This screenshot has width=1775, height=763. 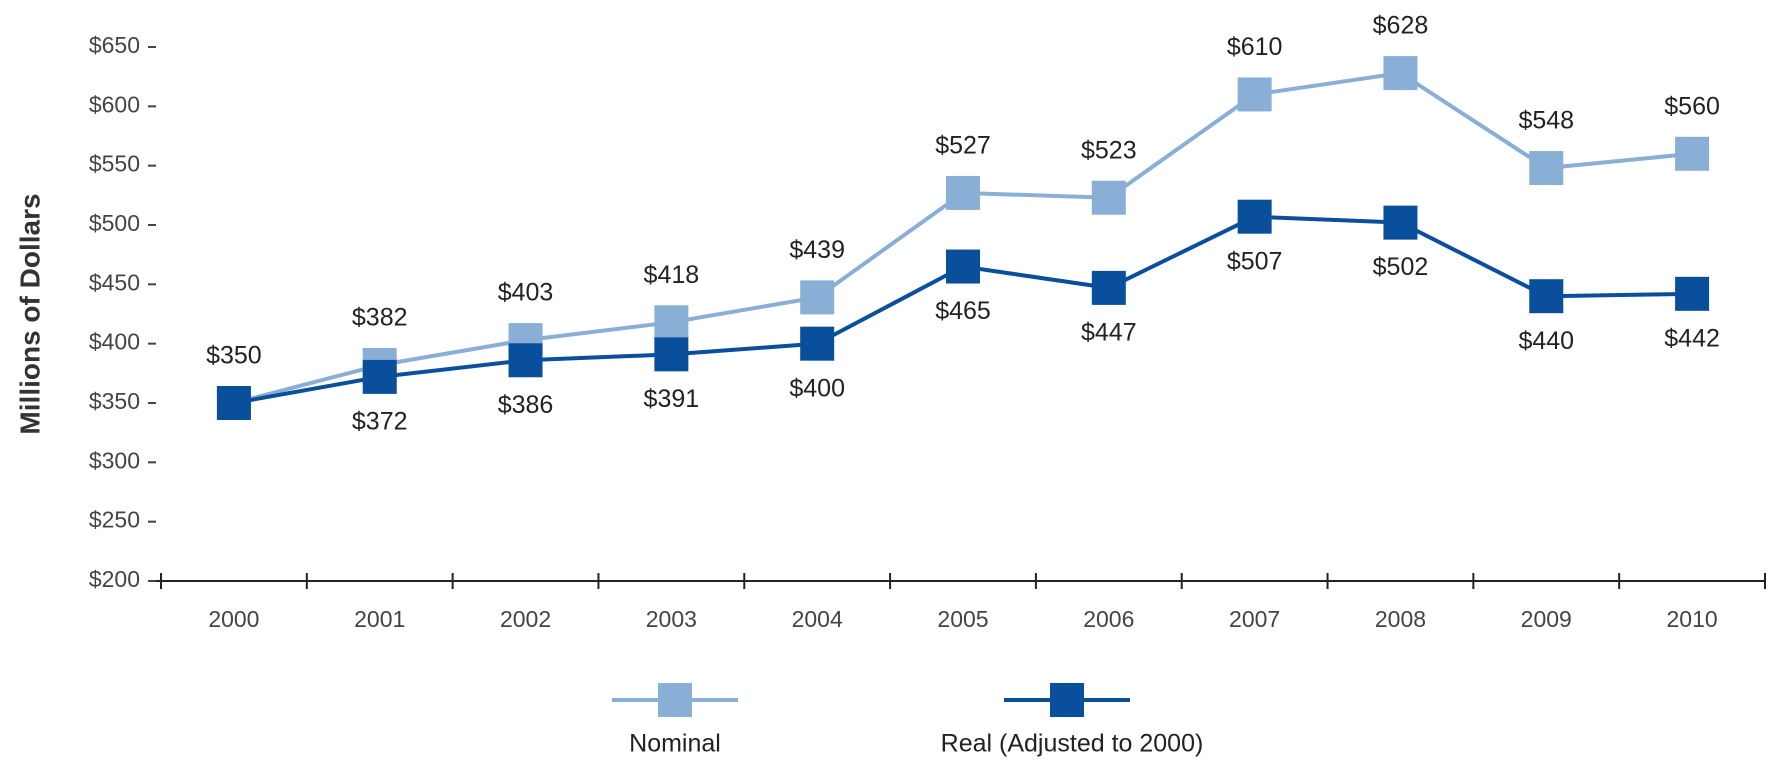 What do you see at coordinates (671, 619) in the screenshot?
I see `x-tick-label: 2003` at bounding box center [671, 619].